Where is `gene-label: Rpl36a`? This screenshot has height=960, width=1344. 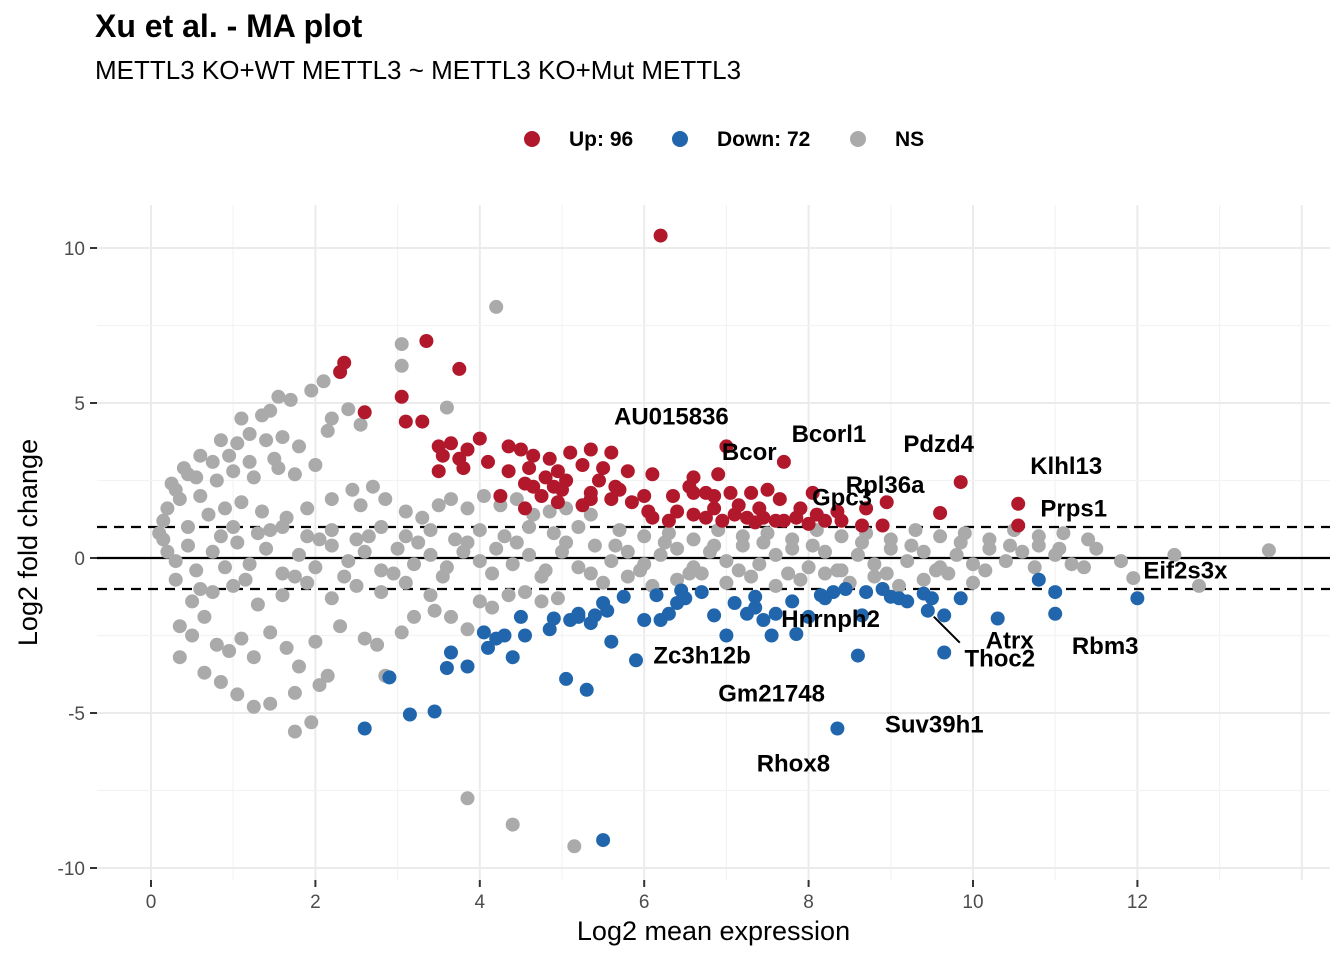 gene-label: Rpl36a is located at coordinates (885, 485).